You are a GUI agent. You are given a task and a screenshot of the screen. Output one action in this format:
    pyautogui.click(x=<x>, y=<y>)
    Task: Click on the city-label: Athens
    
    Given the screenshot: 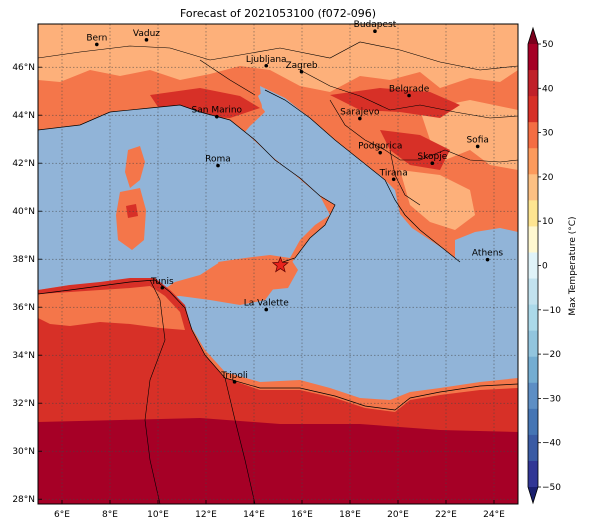 What is the action you would take?
    pyautogui.click(x=487, y=254)
    